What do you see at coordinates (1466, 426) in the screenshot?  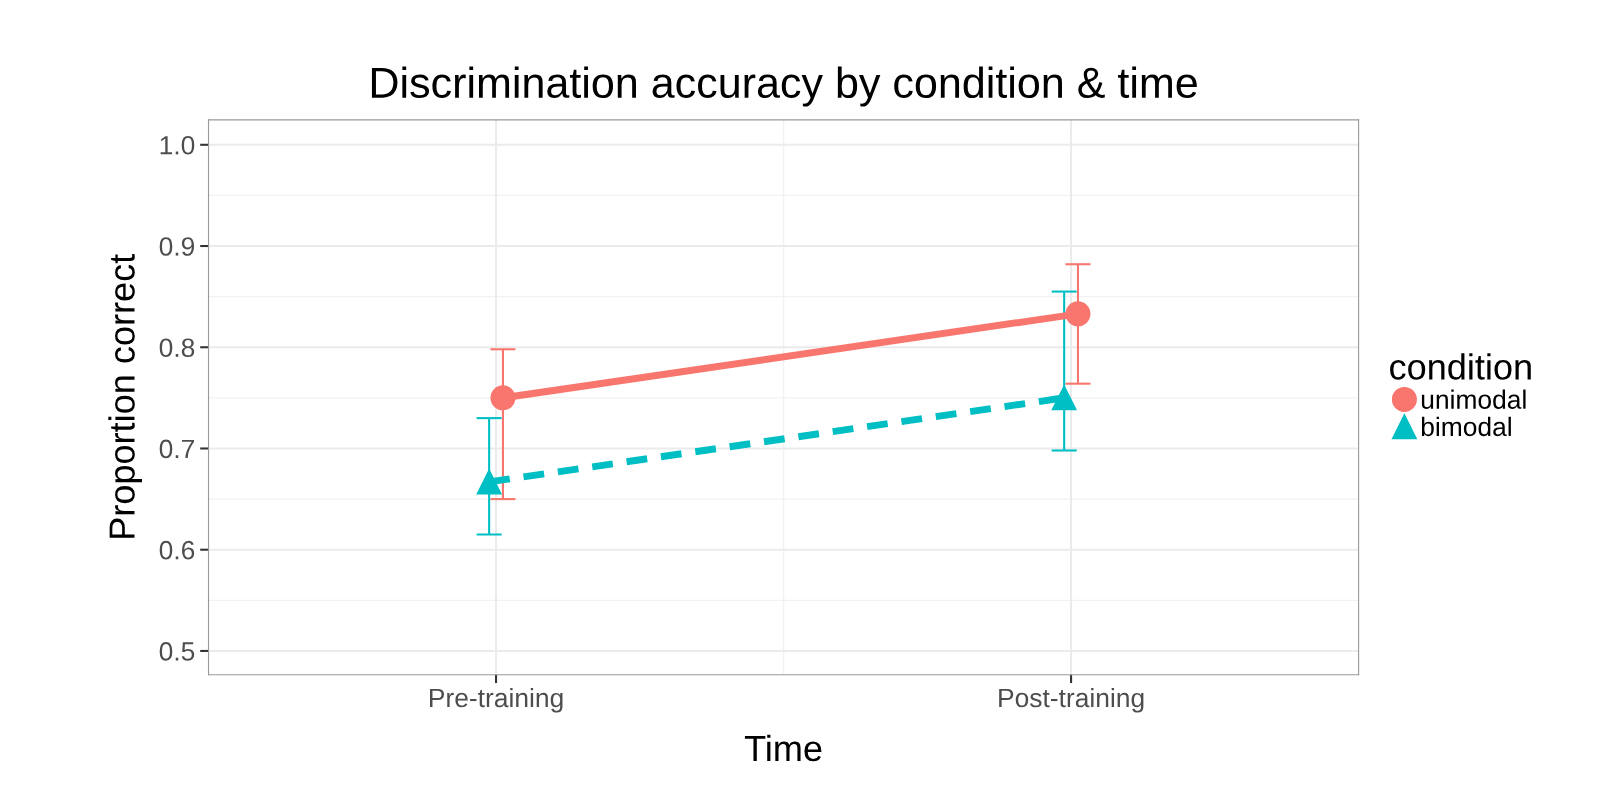 I see `legend-label: bimodal` at bounding box center [1466, 426].